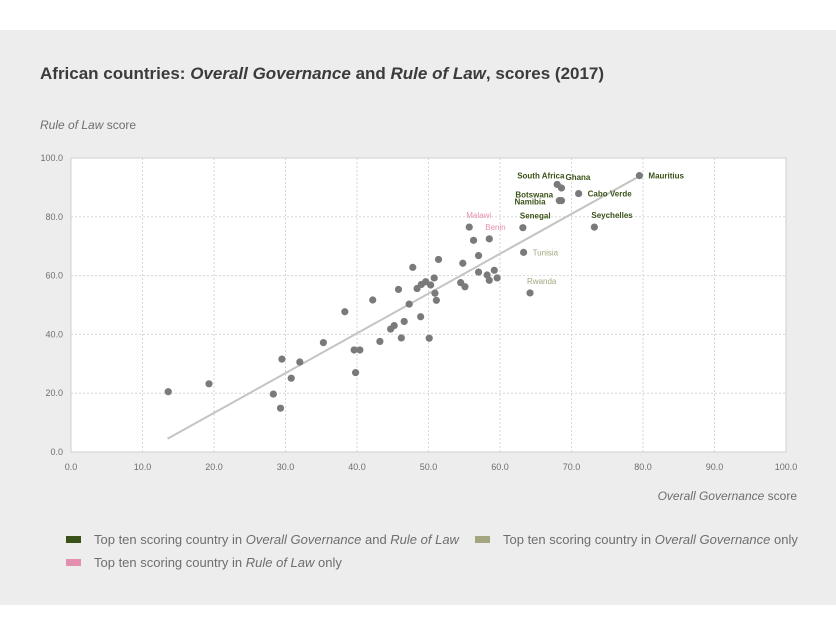 This screenshot has height=636, width=836. I want to click on data-point-namibia, so click(561, 201).